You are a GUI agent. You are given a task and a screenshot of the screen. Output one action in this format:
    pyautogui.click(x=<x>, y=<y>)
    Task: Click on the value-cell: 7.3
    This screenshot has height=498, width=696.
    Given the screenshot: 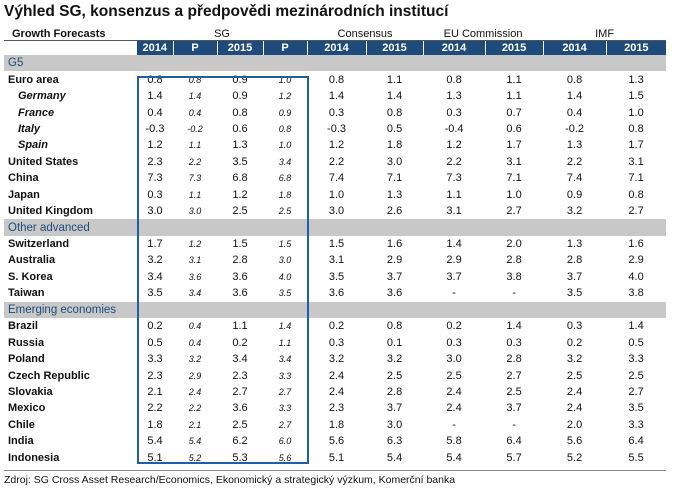 What is the action you would take?
    pyautogui.click(x=195, y=178)
    